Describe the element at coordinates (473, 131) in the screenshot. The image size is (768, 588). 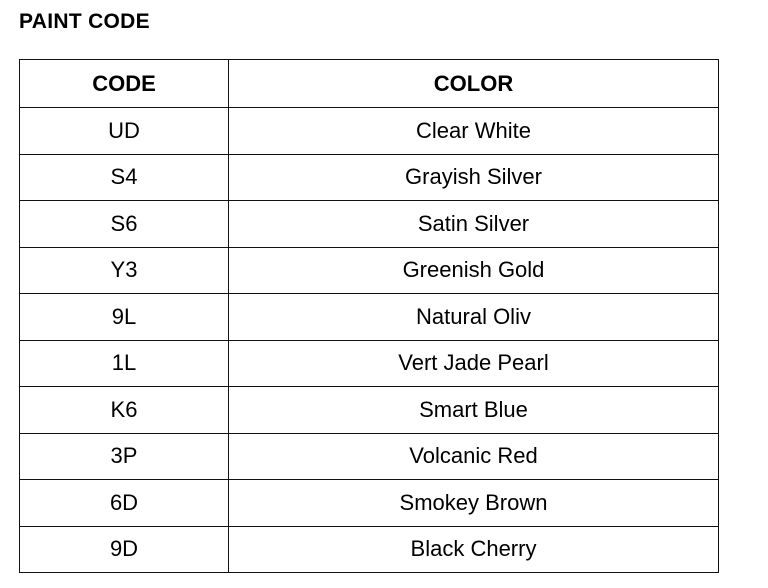
I see `cell-color: Clear White` at that location.